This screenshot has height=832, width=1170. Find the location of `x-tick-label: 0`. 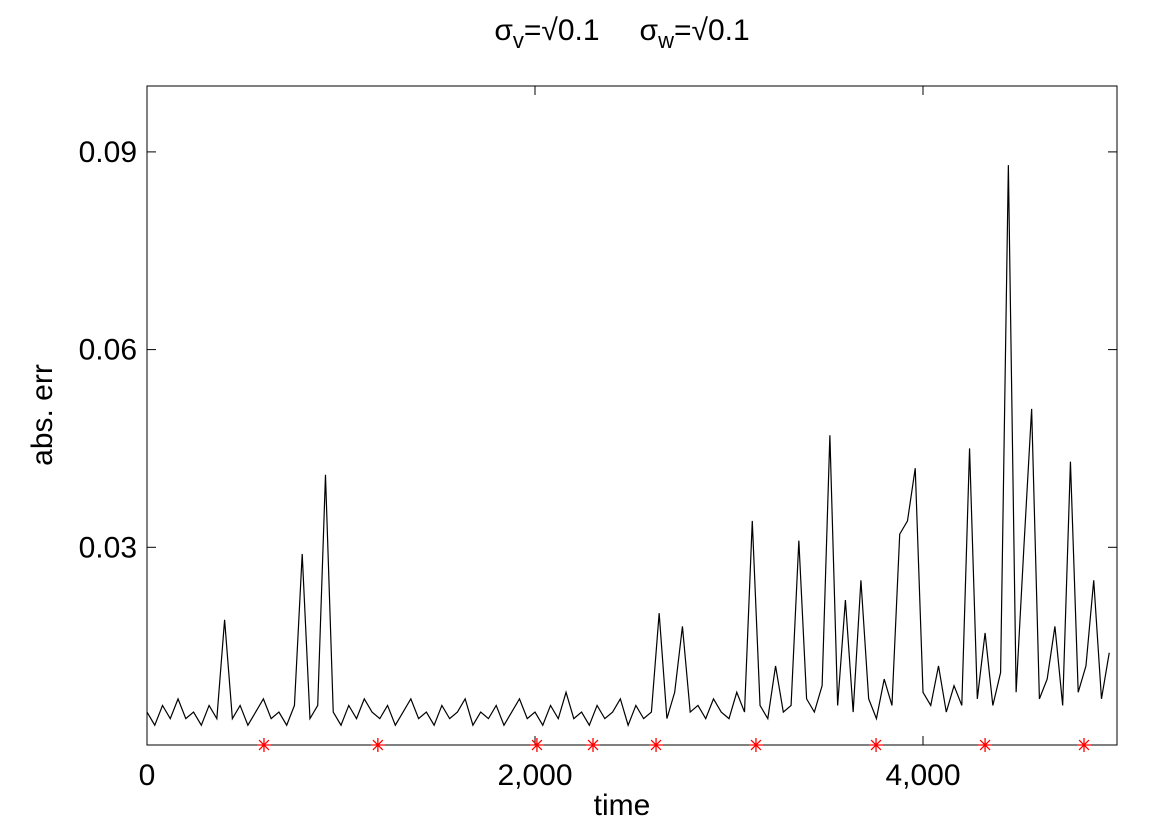

x-tick-label: 0 is located at coordinates (147, 775).